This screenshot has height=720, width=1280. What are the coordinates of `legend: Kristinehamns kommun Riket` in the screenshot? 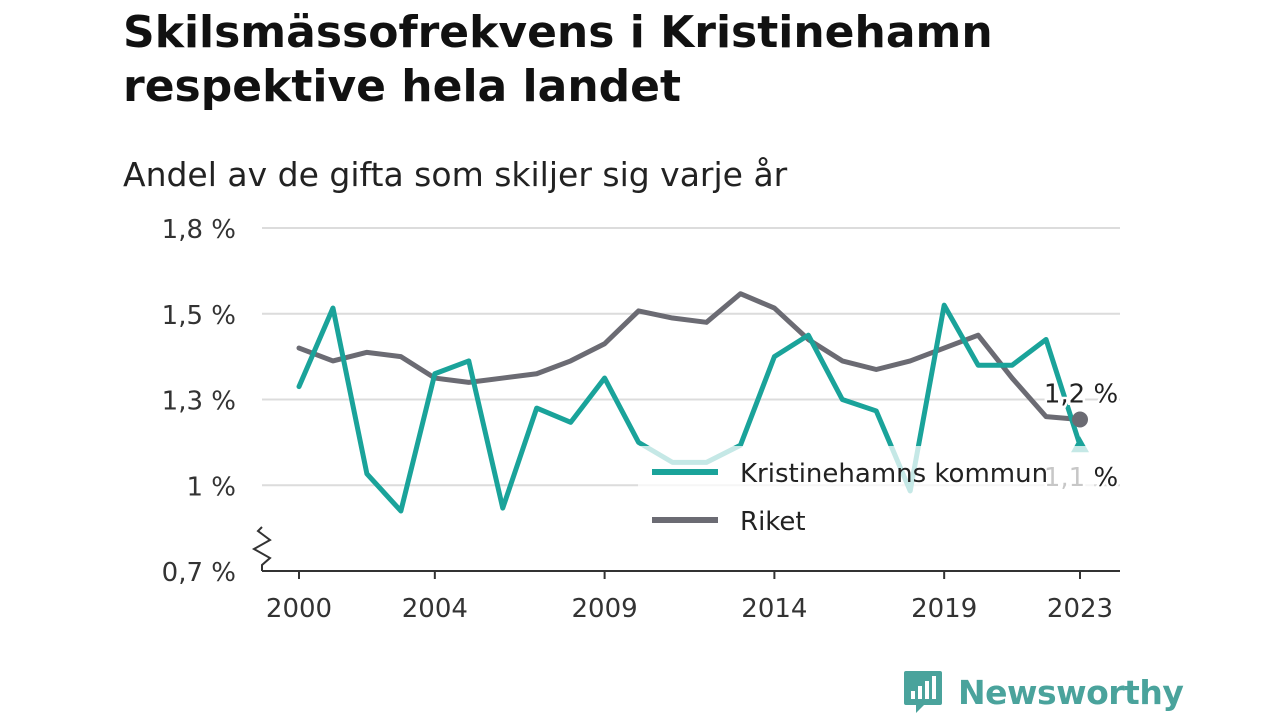 It's located at (866, 496).